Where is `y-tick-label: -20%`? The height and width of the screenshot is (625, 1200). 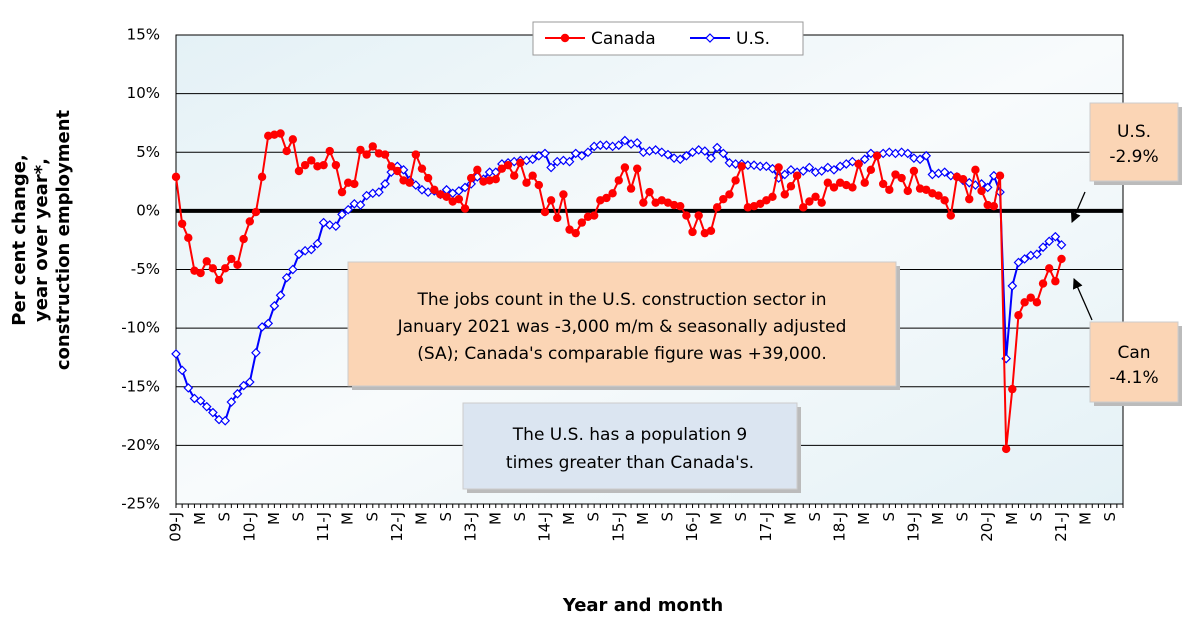 y-tick-label: -20% is located at coordinates (140, 445).